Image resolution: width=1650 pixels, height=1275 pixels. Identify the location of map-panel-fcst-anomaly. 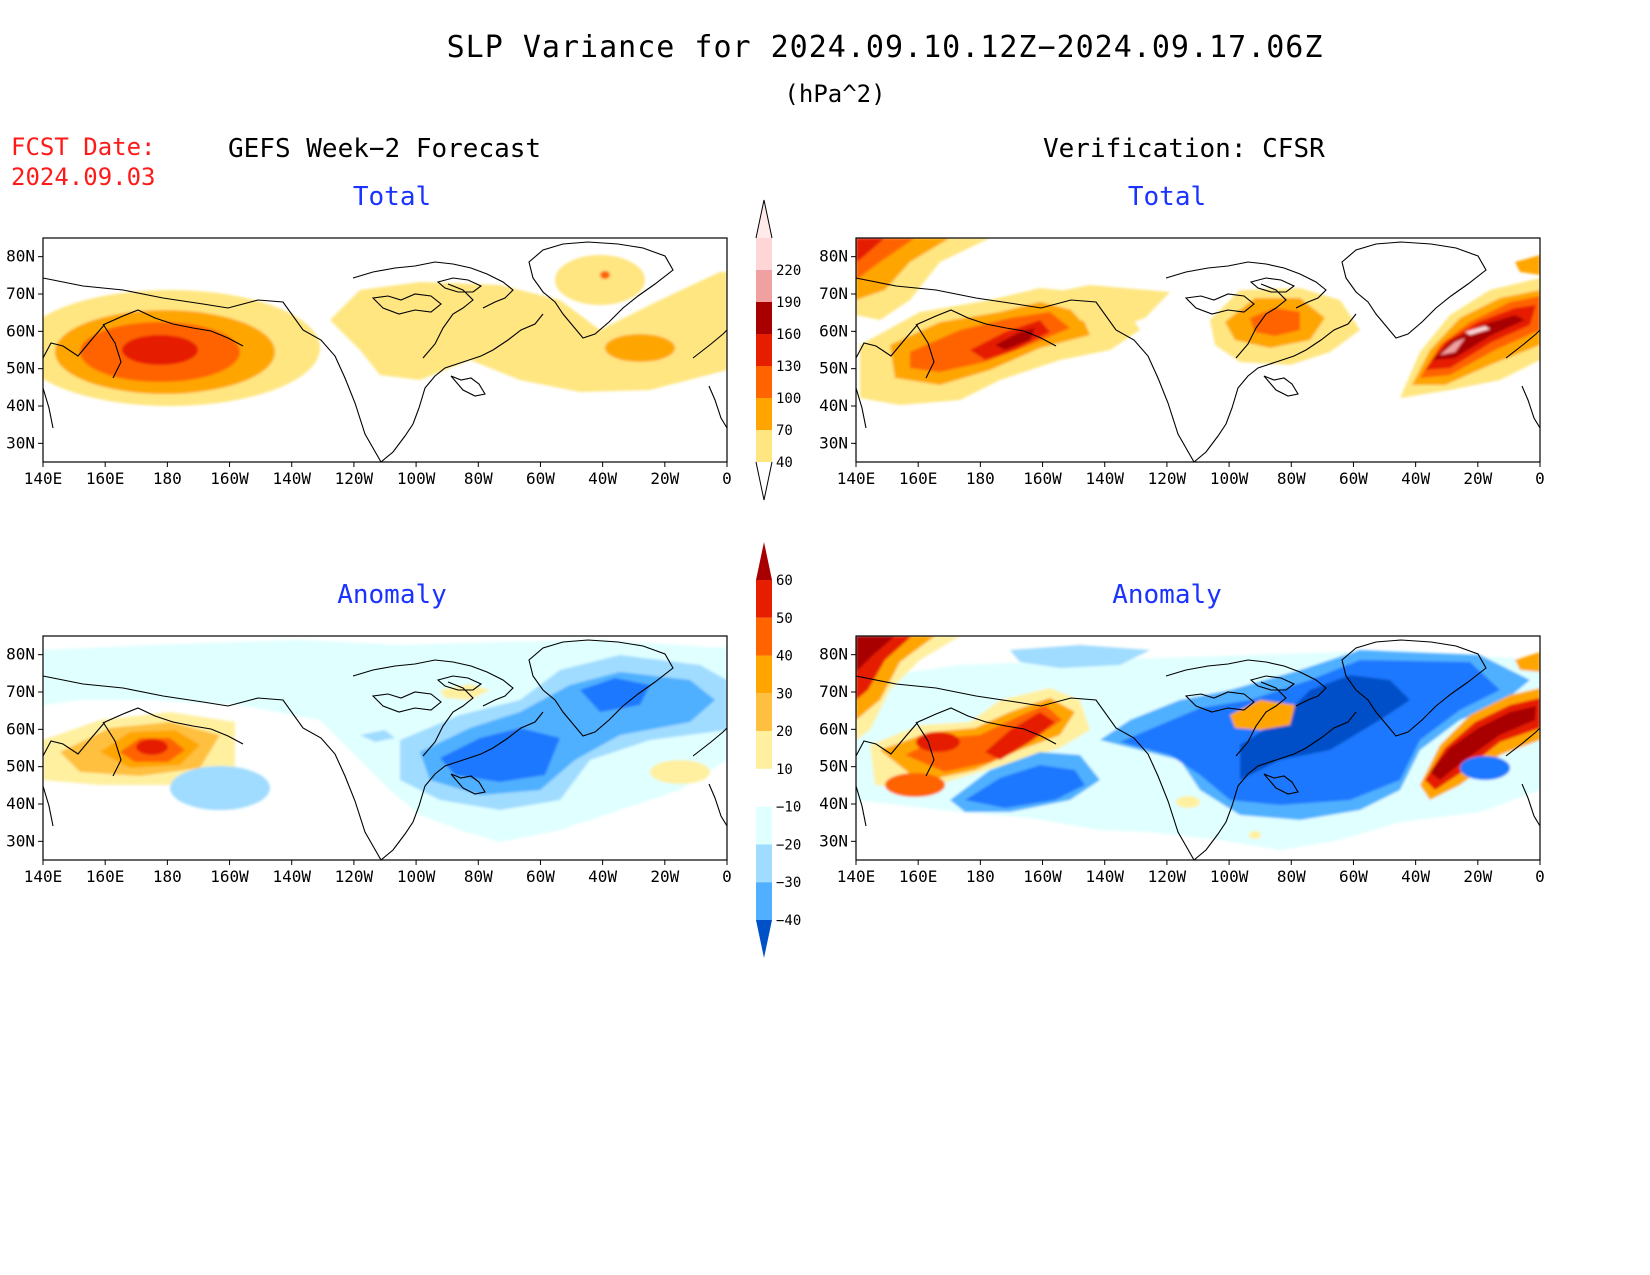
(385, 748).